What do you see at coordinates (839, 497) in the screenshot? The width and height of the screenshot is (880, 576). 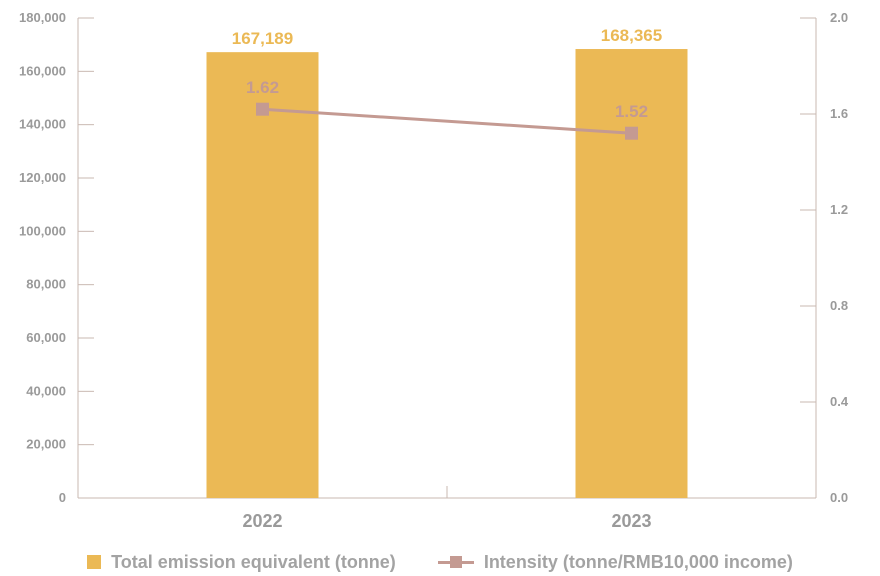 I see `y-right-tick-label: 0.0` at bounding box center [839, 497].